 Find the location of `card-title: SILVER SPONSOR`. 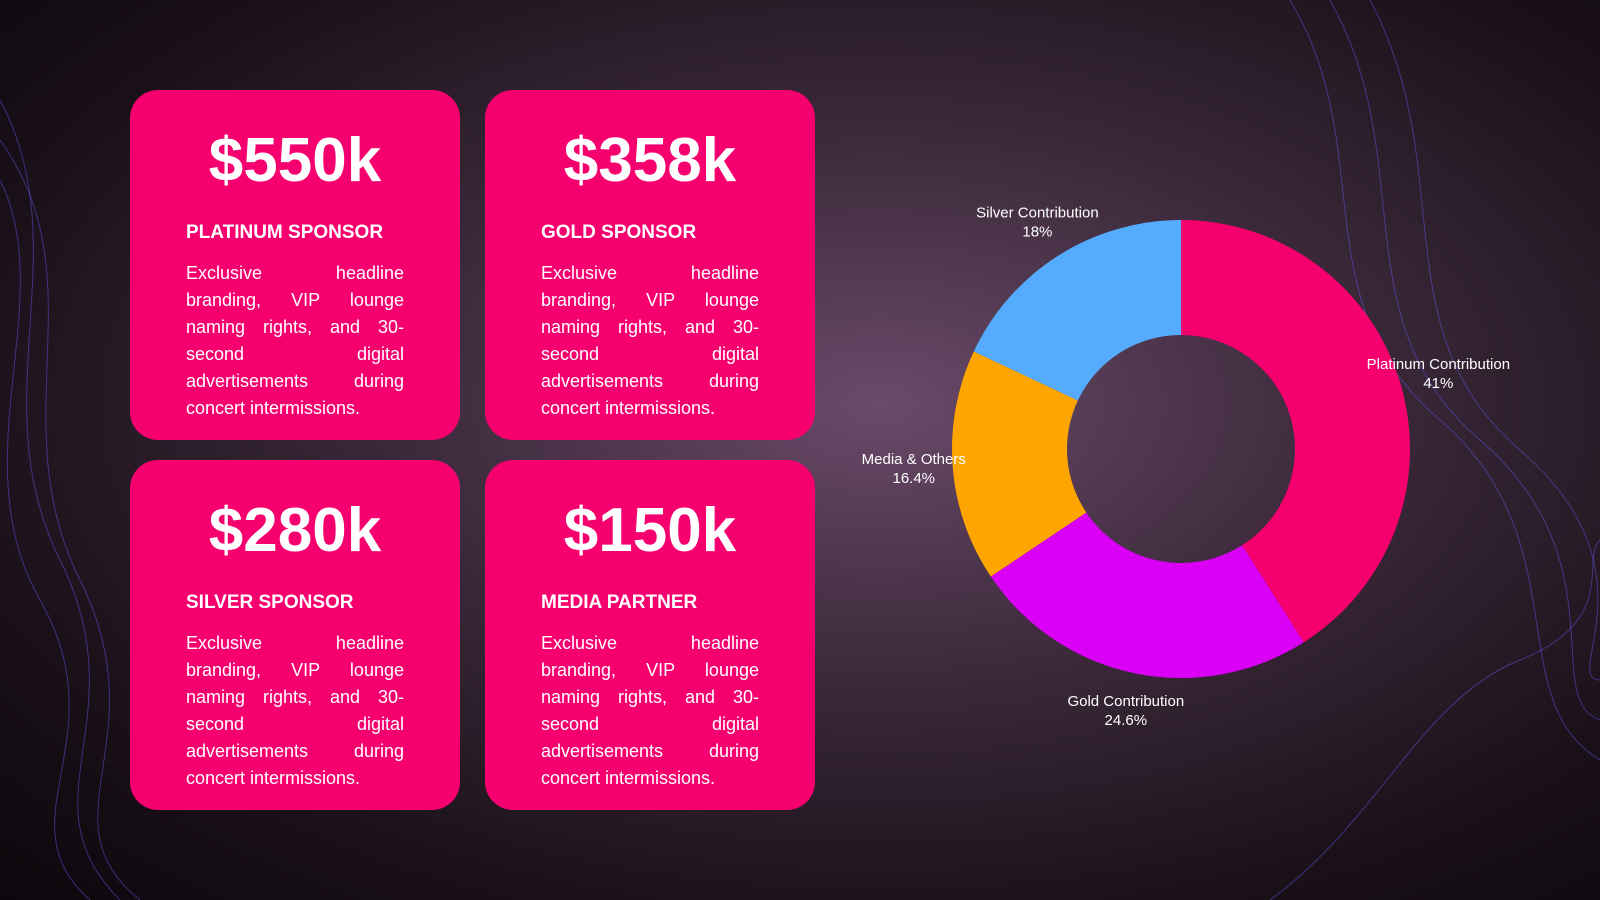

card-title: SILVER SPONSOR is located at coordinates (270, 602).